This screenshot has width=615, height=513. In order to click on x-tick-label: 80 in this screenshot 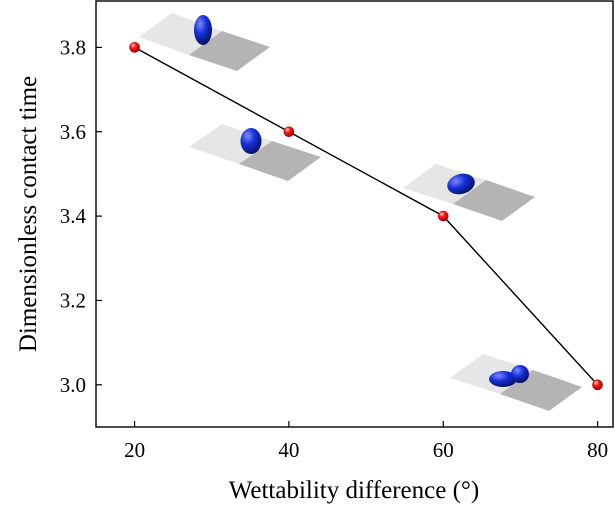, I will do `click(597, 450)`.